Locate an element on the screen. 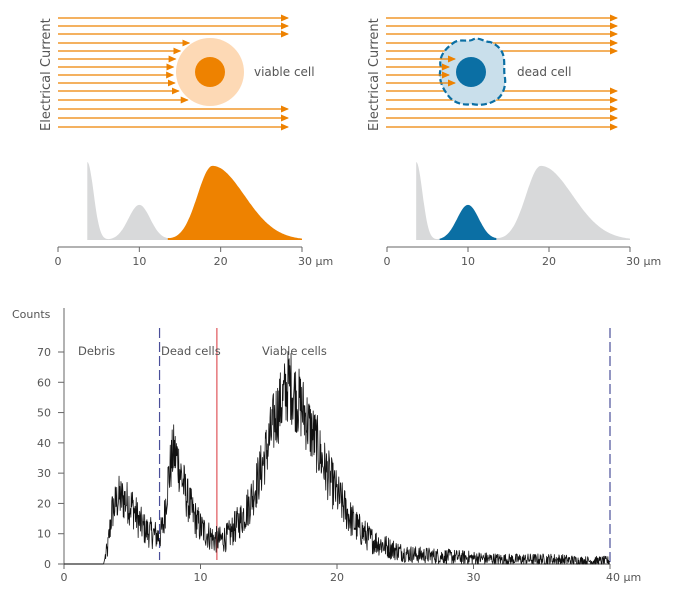  y-tick-label: 10 is located at coordinates (44, 534).